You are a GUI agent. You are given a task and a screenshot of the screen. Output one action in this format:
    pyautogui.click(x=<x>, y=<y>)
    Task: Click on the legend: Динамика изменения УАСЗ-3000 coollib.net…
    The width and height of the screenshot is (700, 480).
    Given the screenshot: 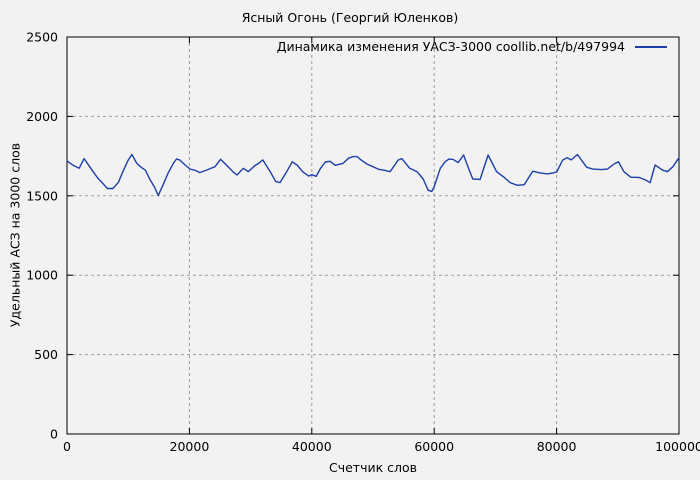 What is the action you would take?
    pyautogui.click(x=472, y=46)
    